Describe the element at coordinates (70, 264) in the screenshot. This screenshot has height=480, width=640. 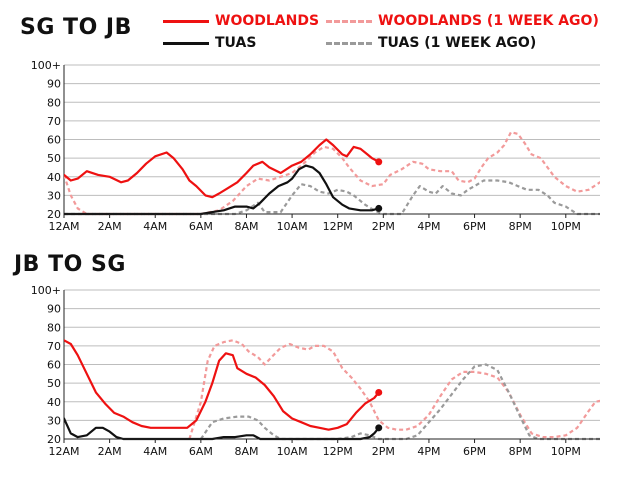
I see `chart-title-jb-to-sg: JB TO SG` at that location.